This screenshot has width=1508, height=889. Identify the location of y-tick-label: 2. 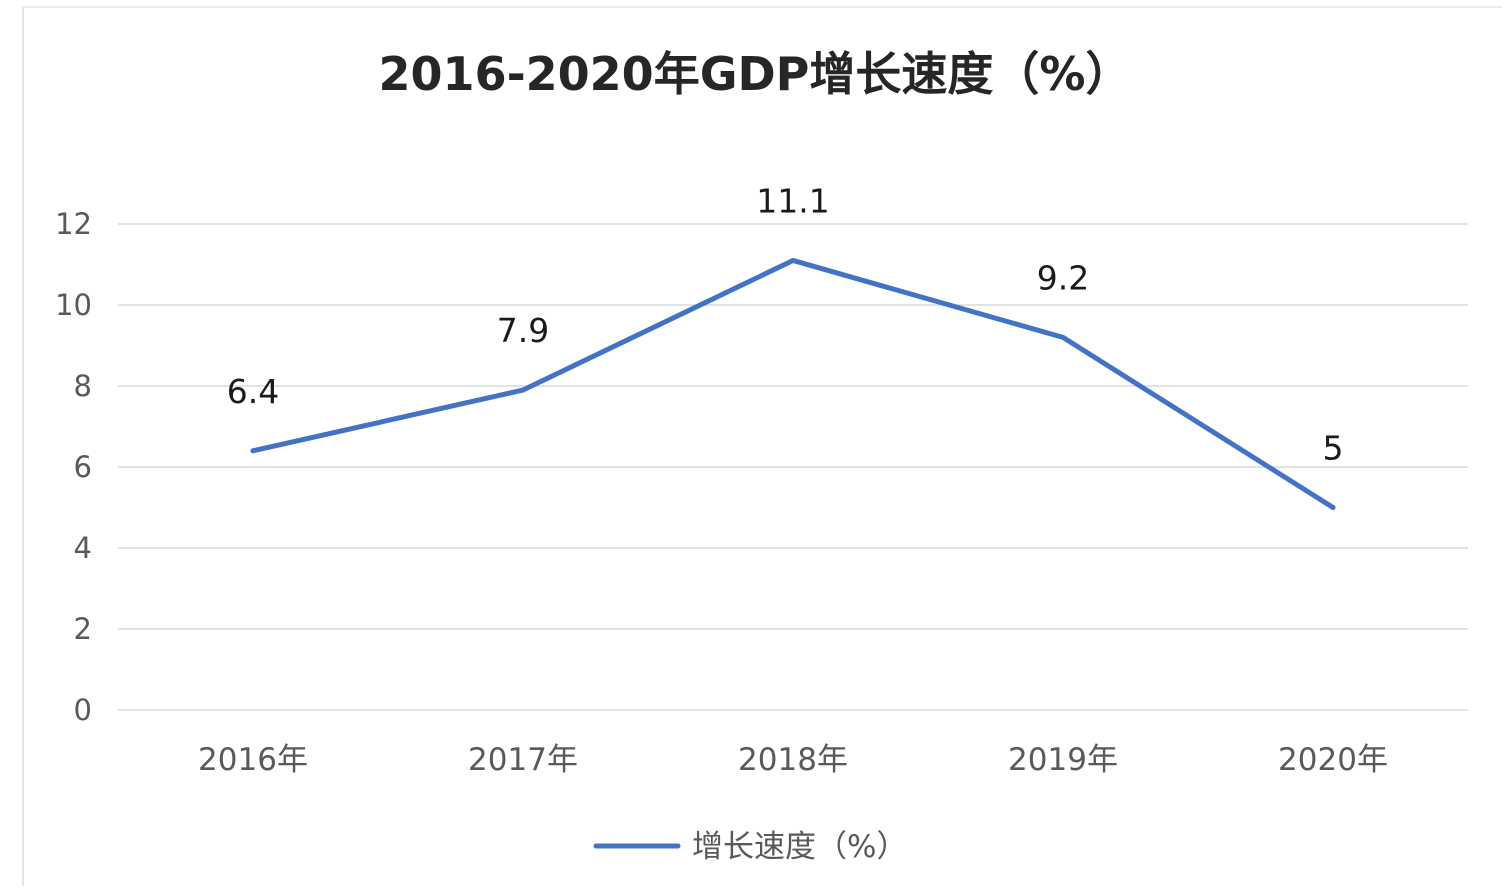
(83, 629).